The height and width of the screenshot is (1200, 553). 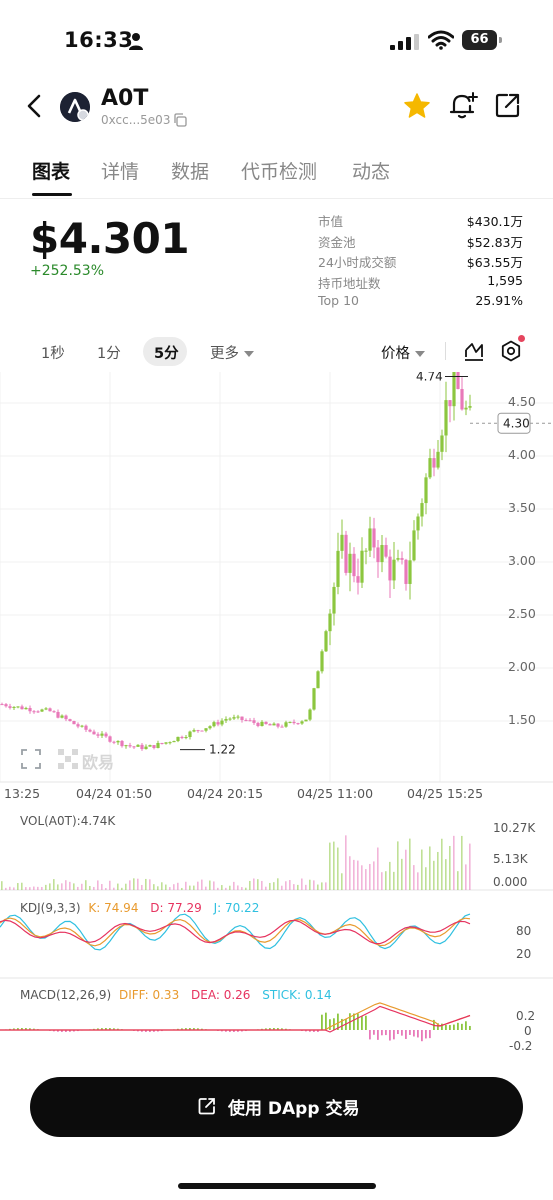 I want to click on back-arrow-icon, so click(x=35, y=106).